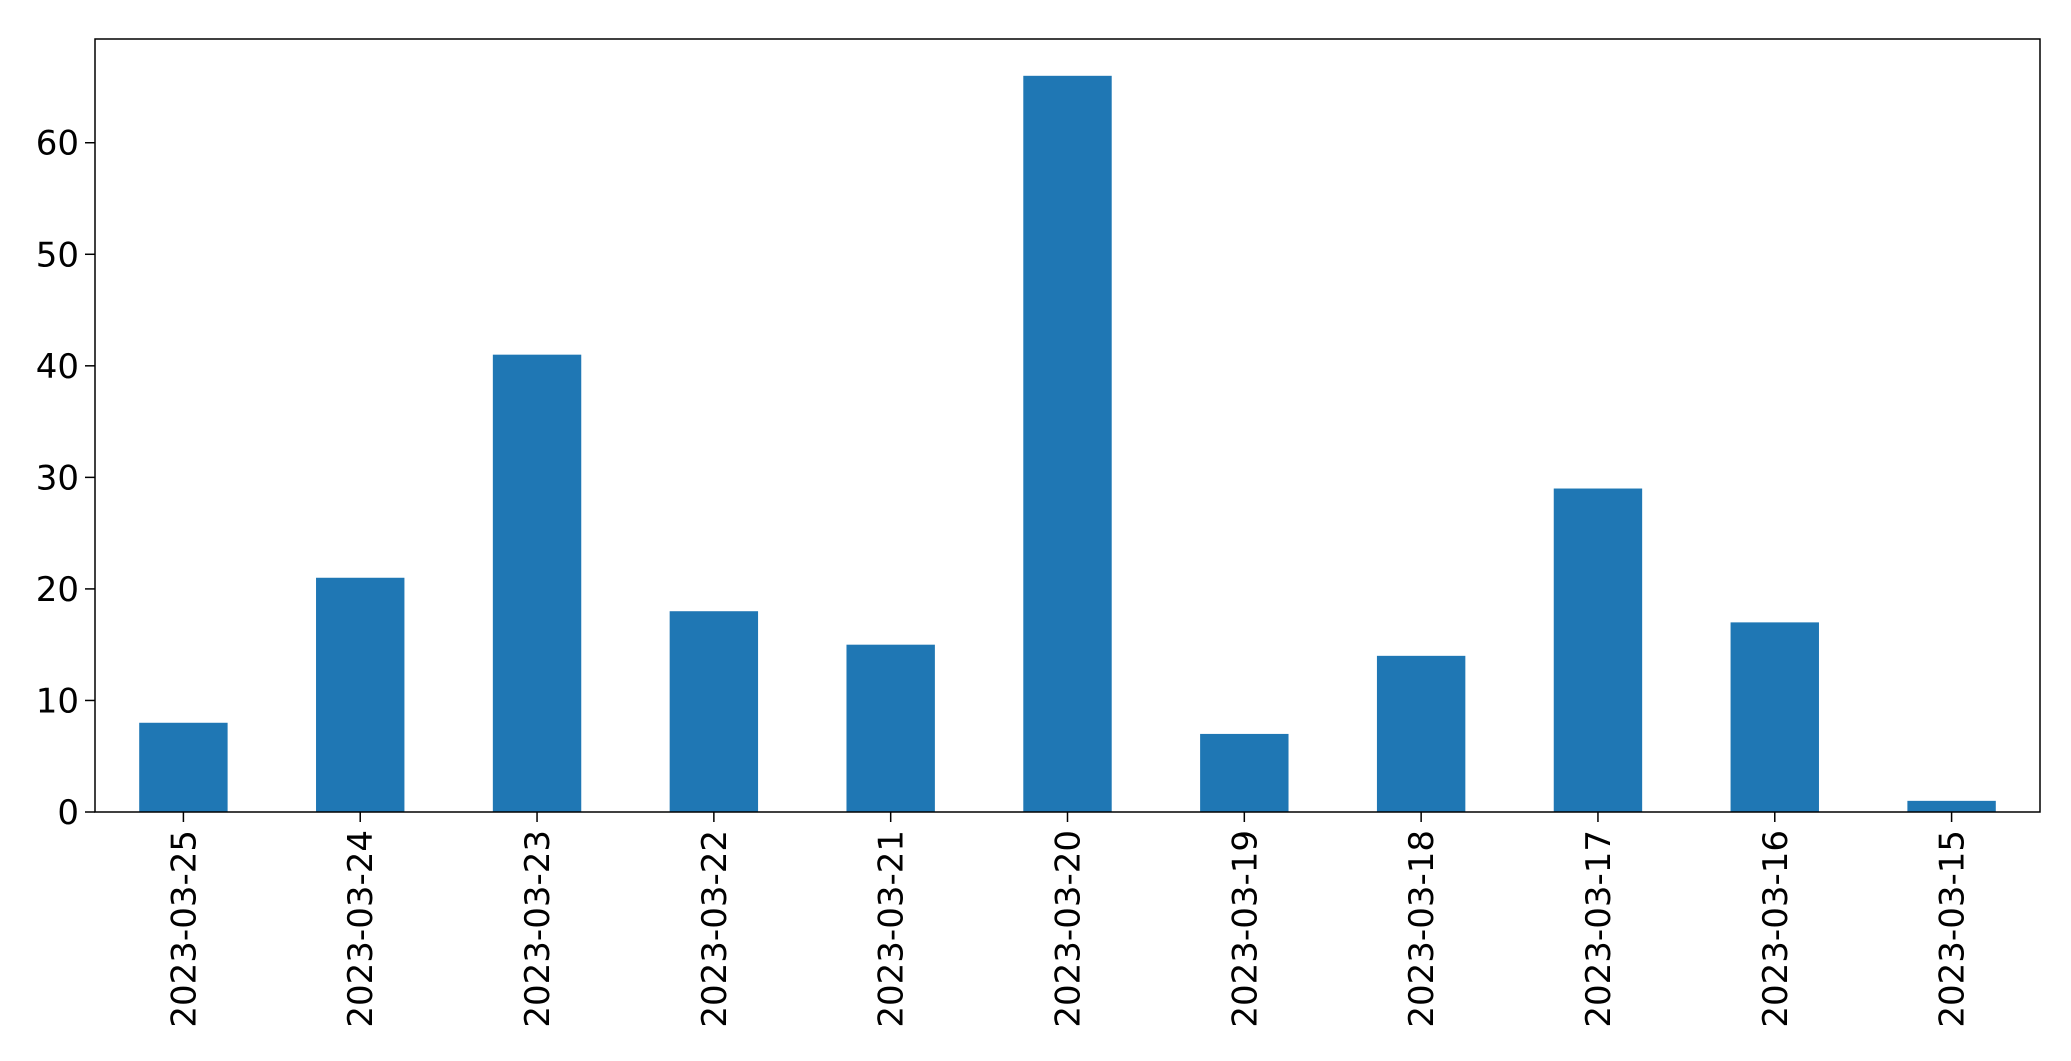  Describe the element at coordinates (57, 701) in the screenshot. I see `y-tick-label: 10` at that location.